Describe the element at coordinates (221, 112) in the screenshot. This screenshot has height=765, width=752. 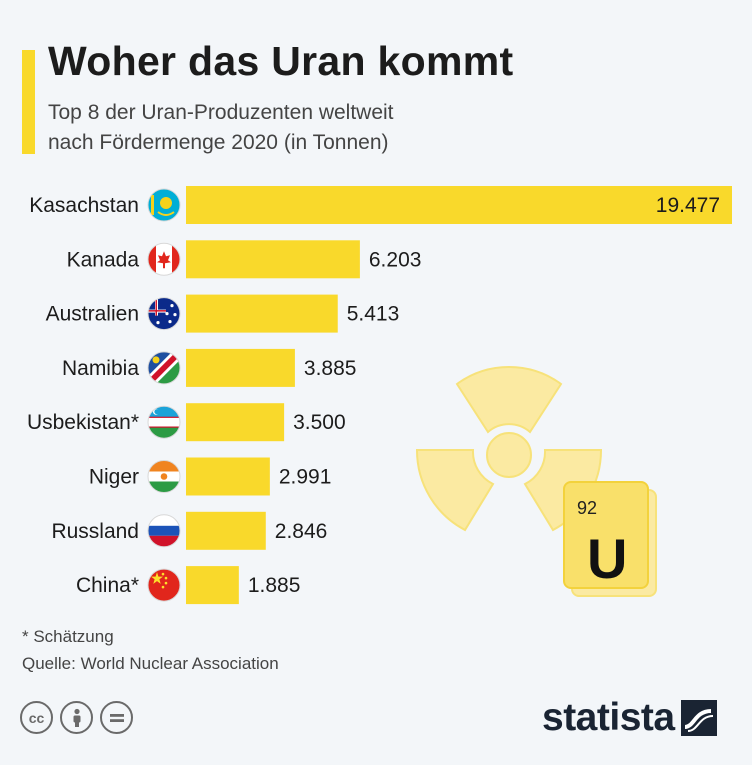
I see `subtitle-line-1: Top 8 der Uran-Produzenten weltweit` at that location.